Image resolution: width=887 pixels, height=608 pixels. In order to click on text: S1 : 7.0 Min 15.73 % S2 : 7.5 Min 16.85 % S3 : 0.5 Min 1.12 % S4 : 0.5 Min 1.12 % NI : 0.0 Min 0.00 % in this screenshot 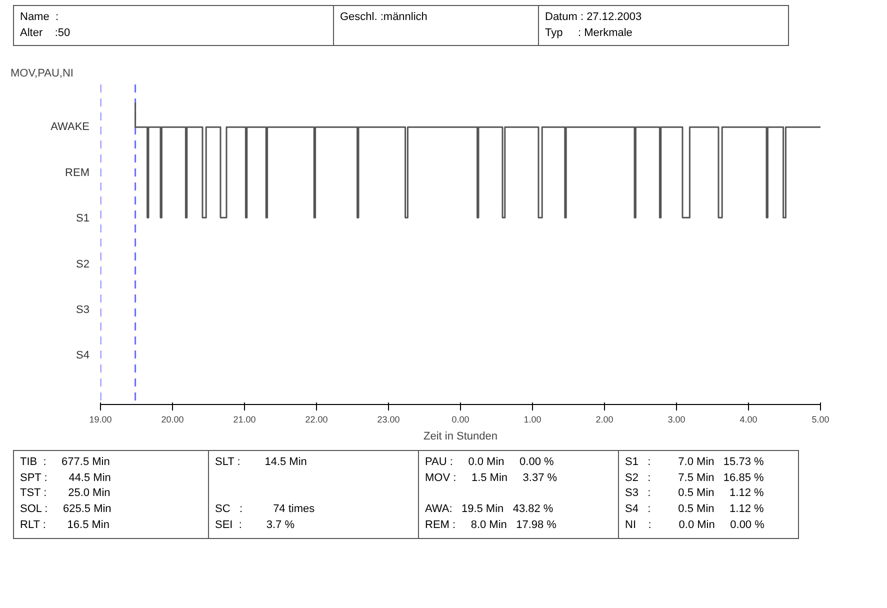, I will do `click(708, 494)`.